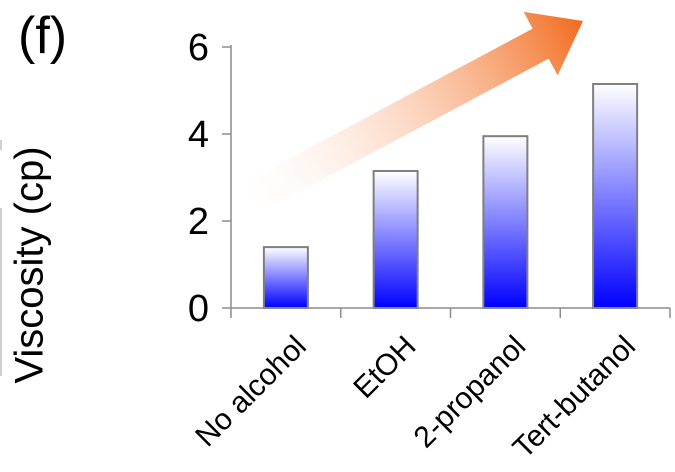  What do you see at coordinates (1, 145) in the screenshot?
I see `left-edge-mark` at bounding box center [1, 145].